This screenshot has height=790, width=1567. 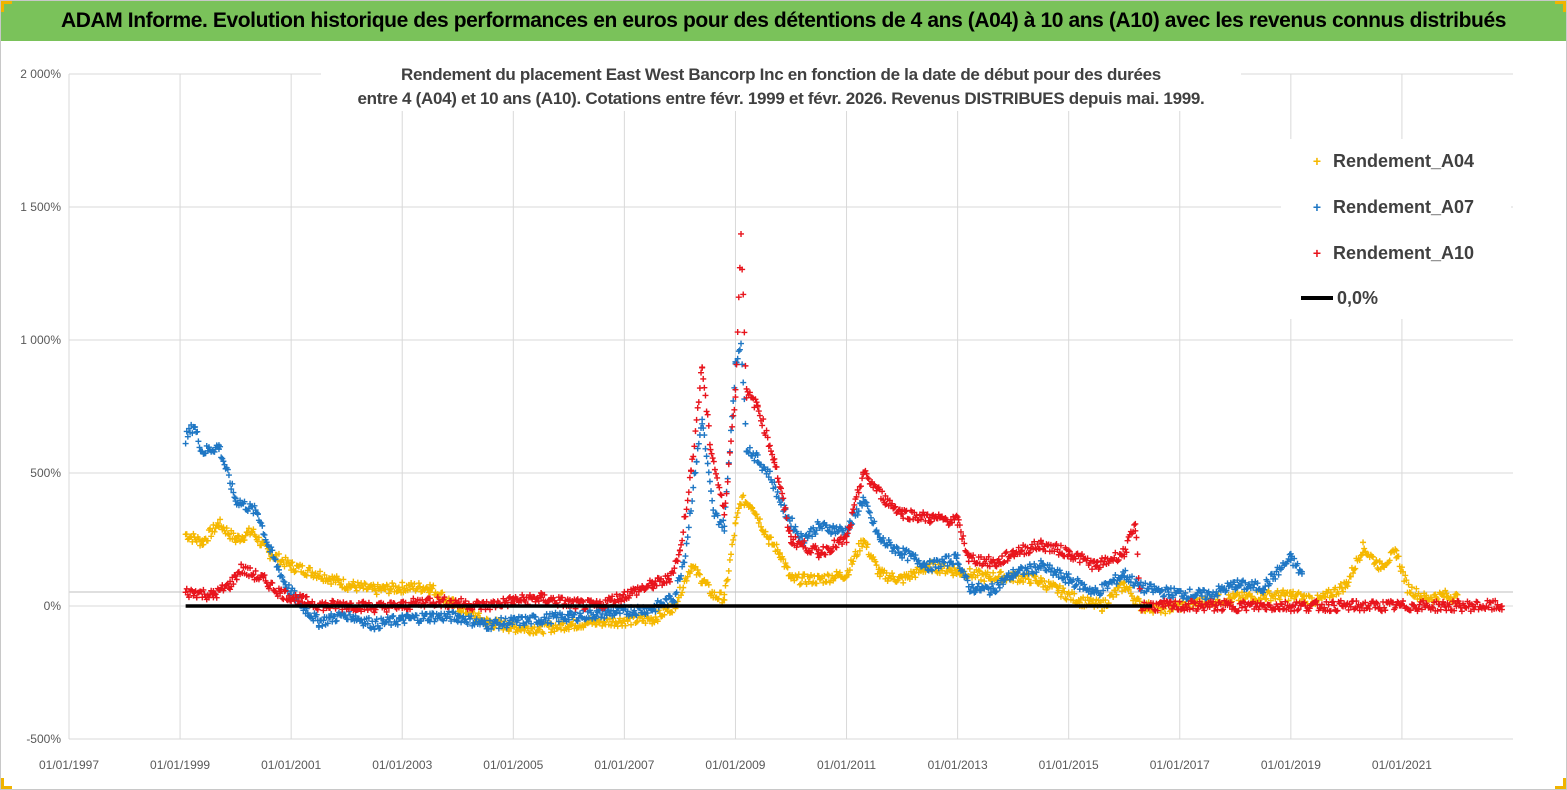 What do you see at coordinates (1560, 783) in the screenshot?
I see `corner-marker` at bounding box center [1560, 783].